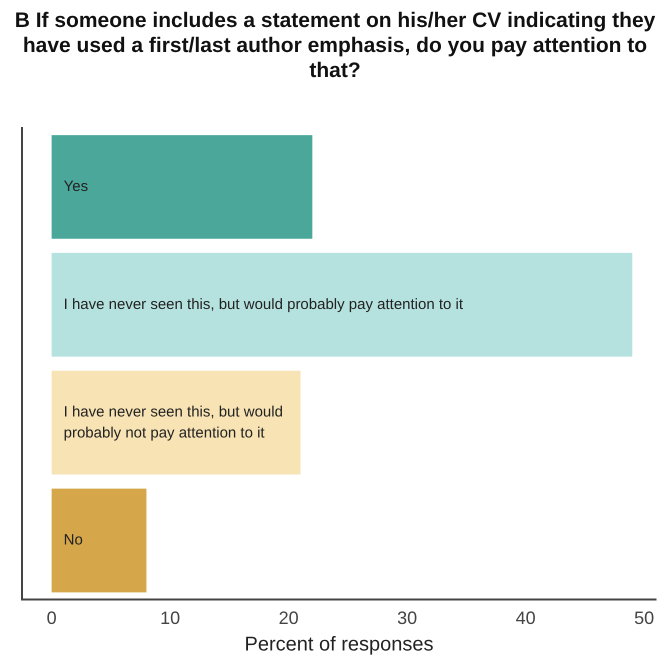 The image size is (670, 671). Describe the element at coordinates (76, 187) in the screenshot. I see `y-tick-label: Yes` at that location.